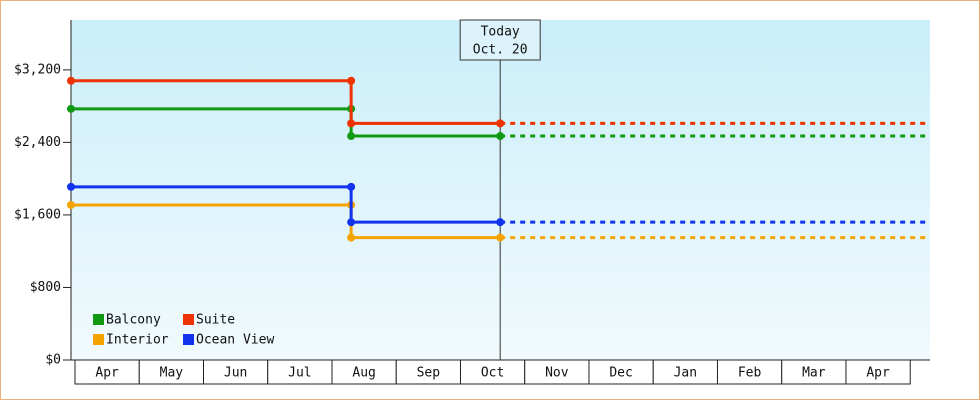 The height and width of the screenshot is (400, 980). I want to click on x-tick-label: Jan, so click(685, 373).